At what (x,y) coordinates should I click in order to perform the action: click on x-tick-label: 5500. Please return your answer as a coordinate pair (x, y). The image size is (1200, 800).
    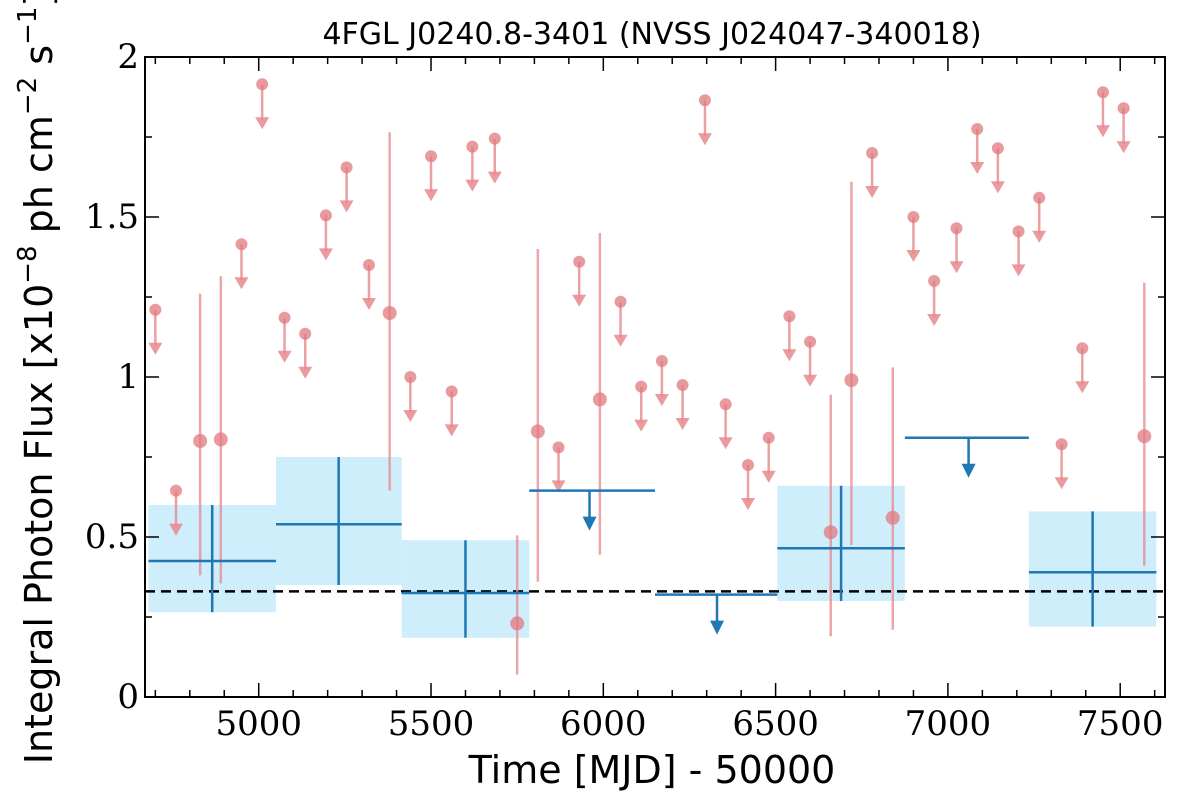
    Looking at the image, I should click on (431, 724).